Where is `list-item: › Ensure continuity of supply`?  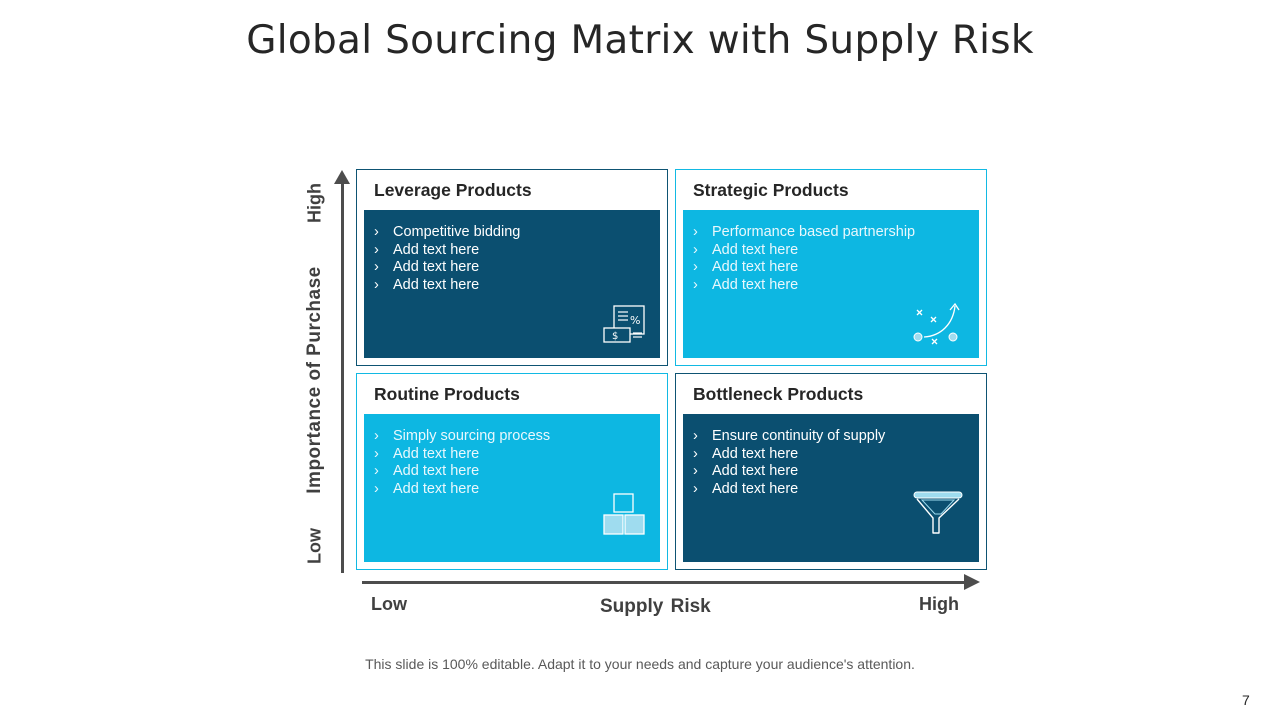
list-item: › Ensure continuity of supply is located at coordinates (789, 436).